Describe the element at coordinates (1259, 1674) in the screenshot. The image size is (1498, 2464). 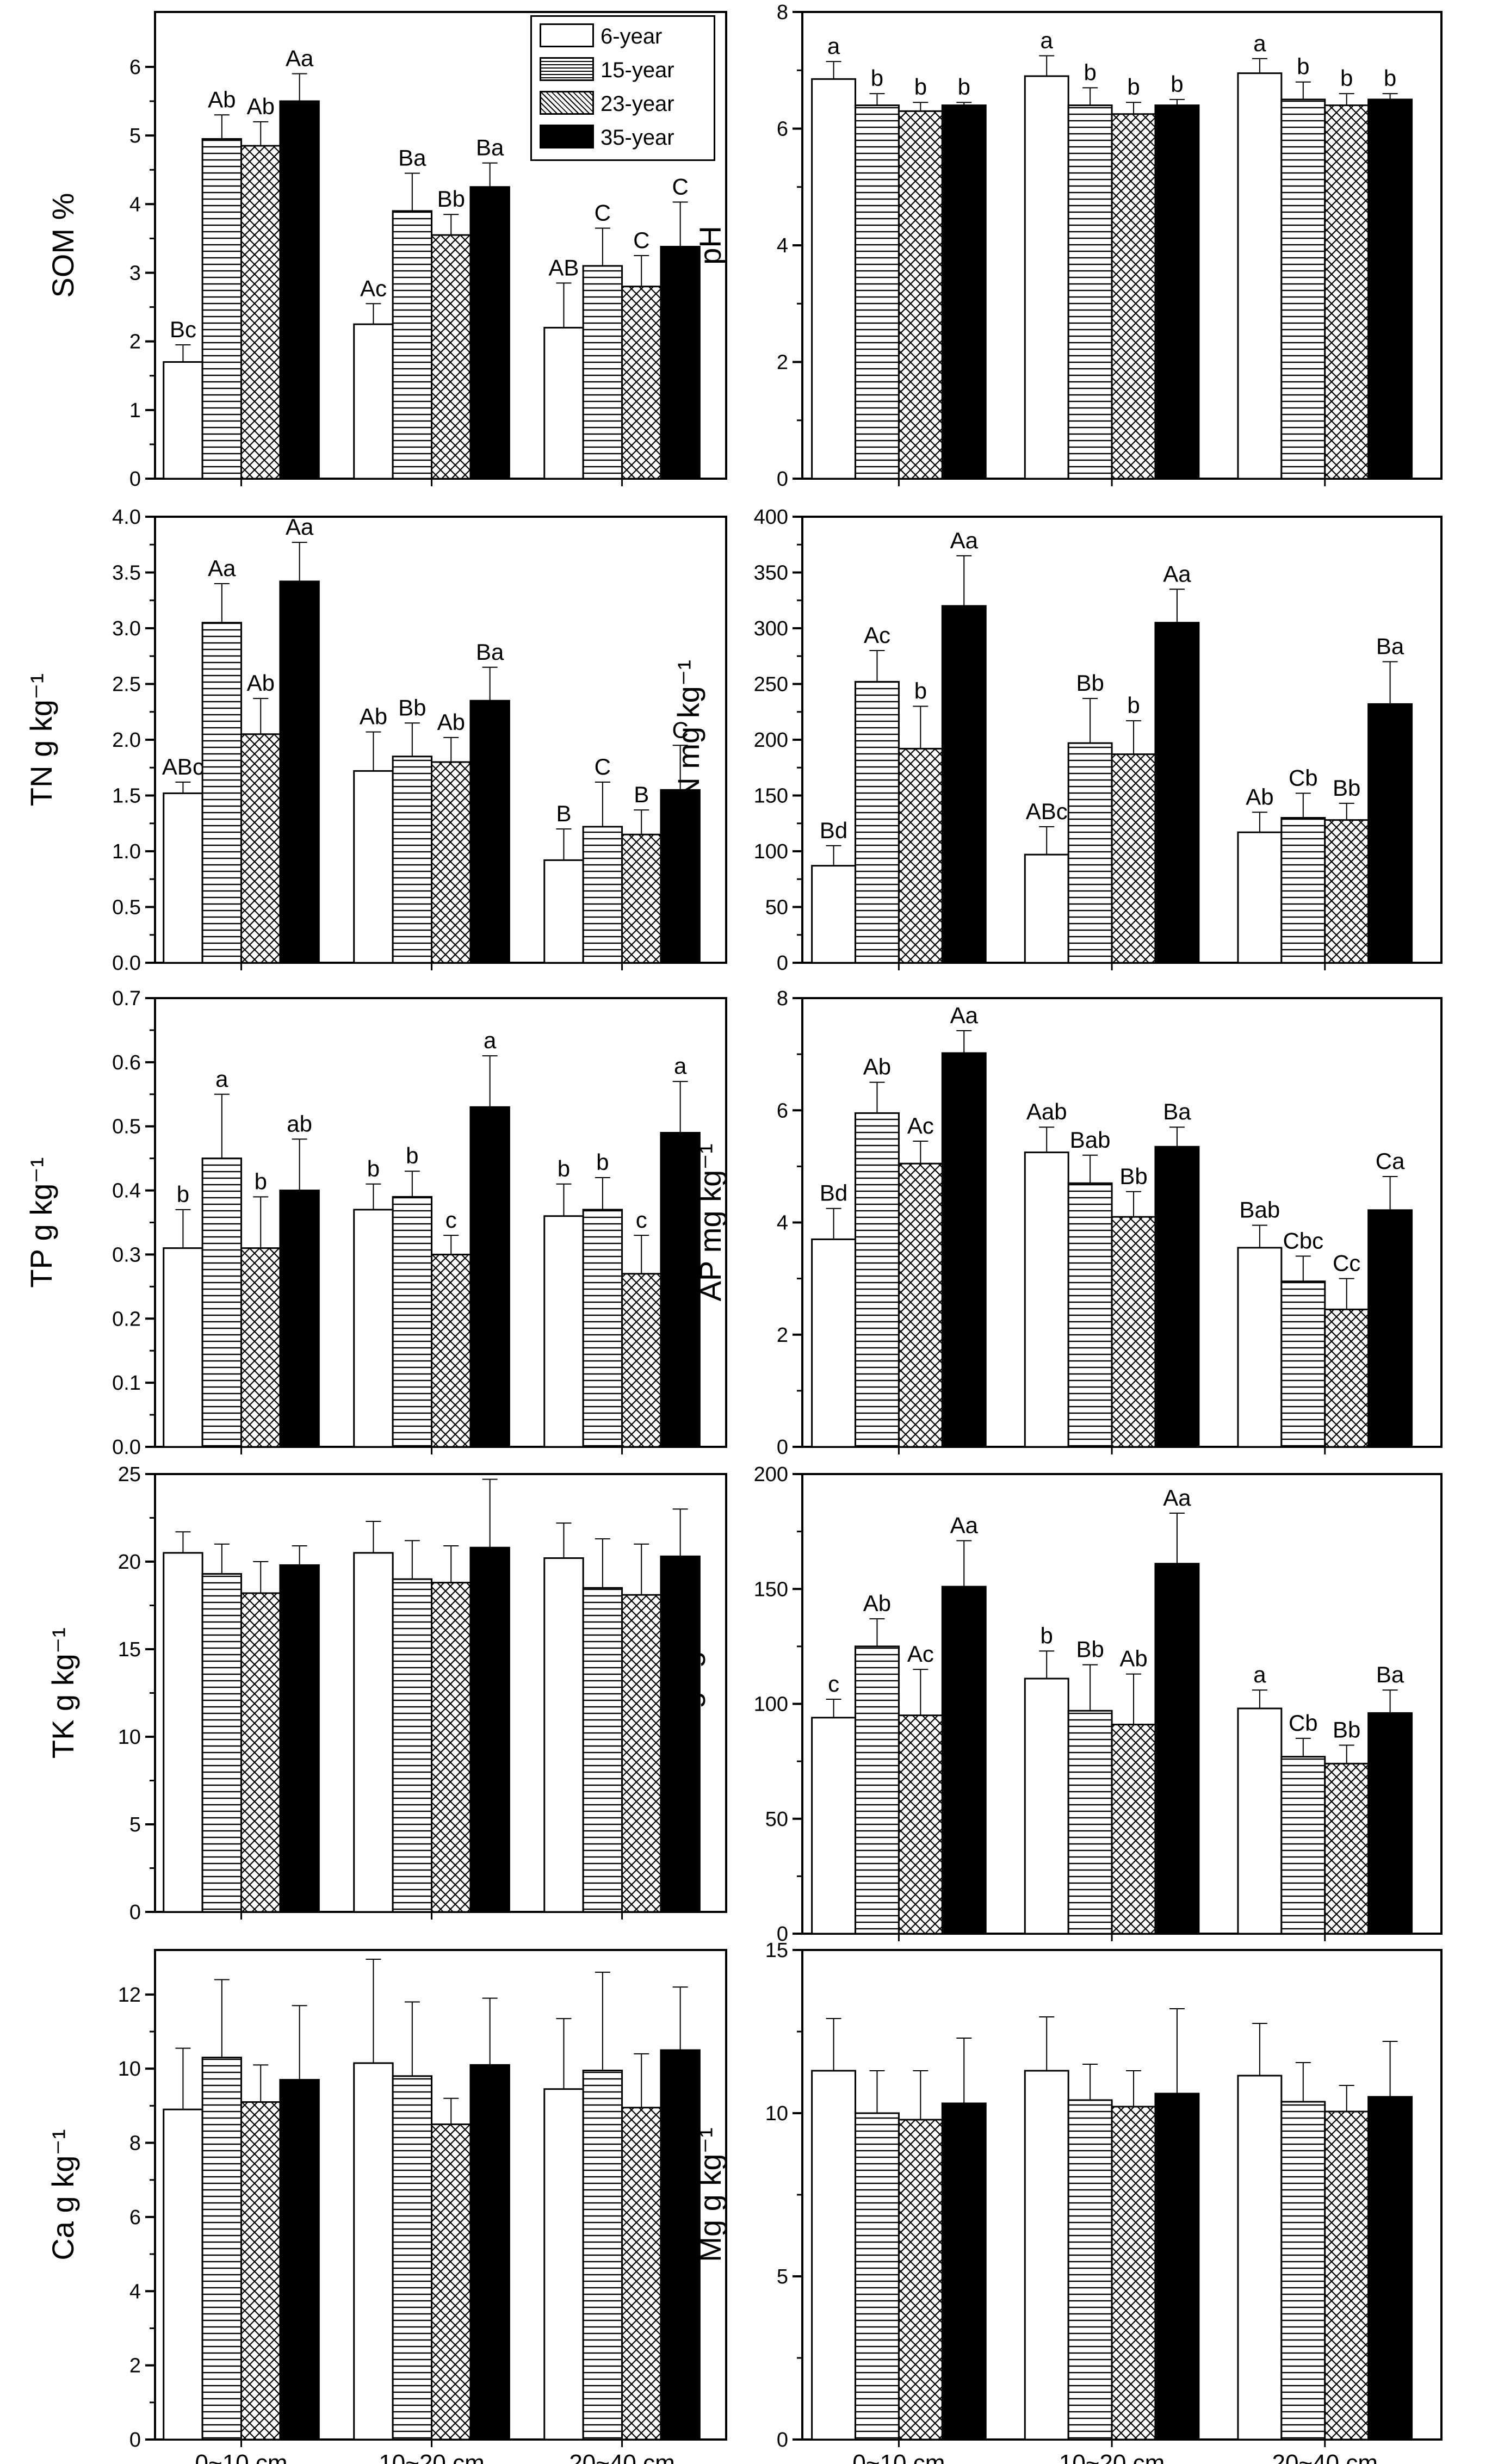
I see `data-label: a` at that location.